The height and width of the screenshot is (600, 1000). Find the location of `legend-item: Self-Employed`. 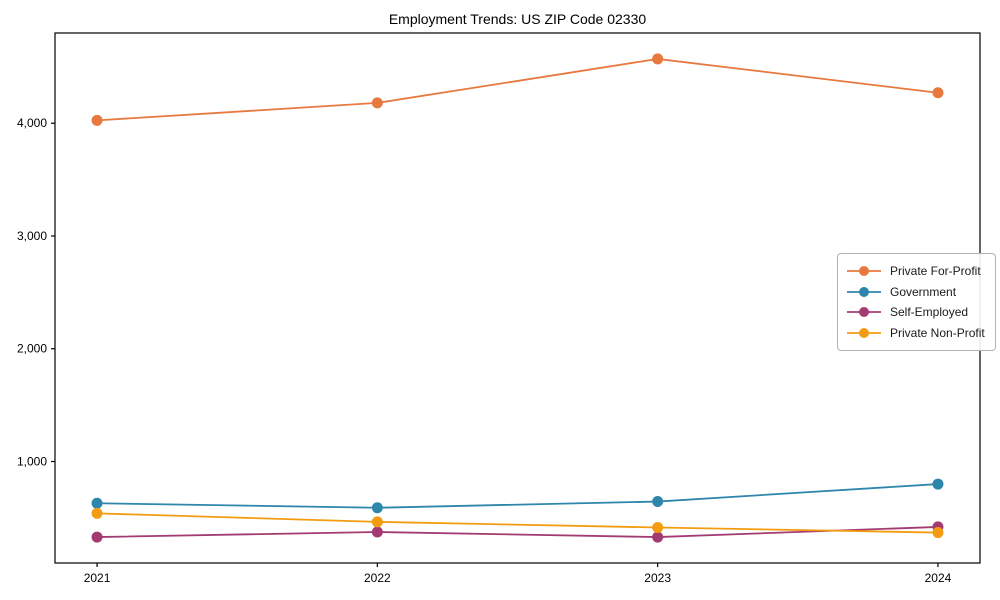

legend-item: Self-Employed is located at coordinates (915, 312).